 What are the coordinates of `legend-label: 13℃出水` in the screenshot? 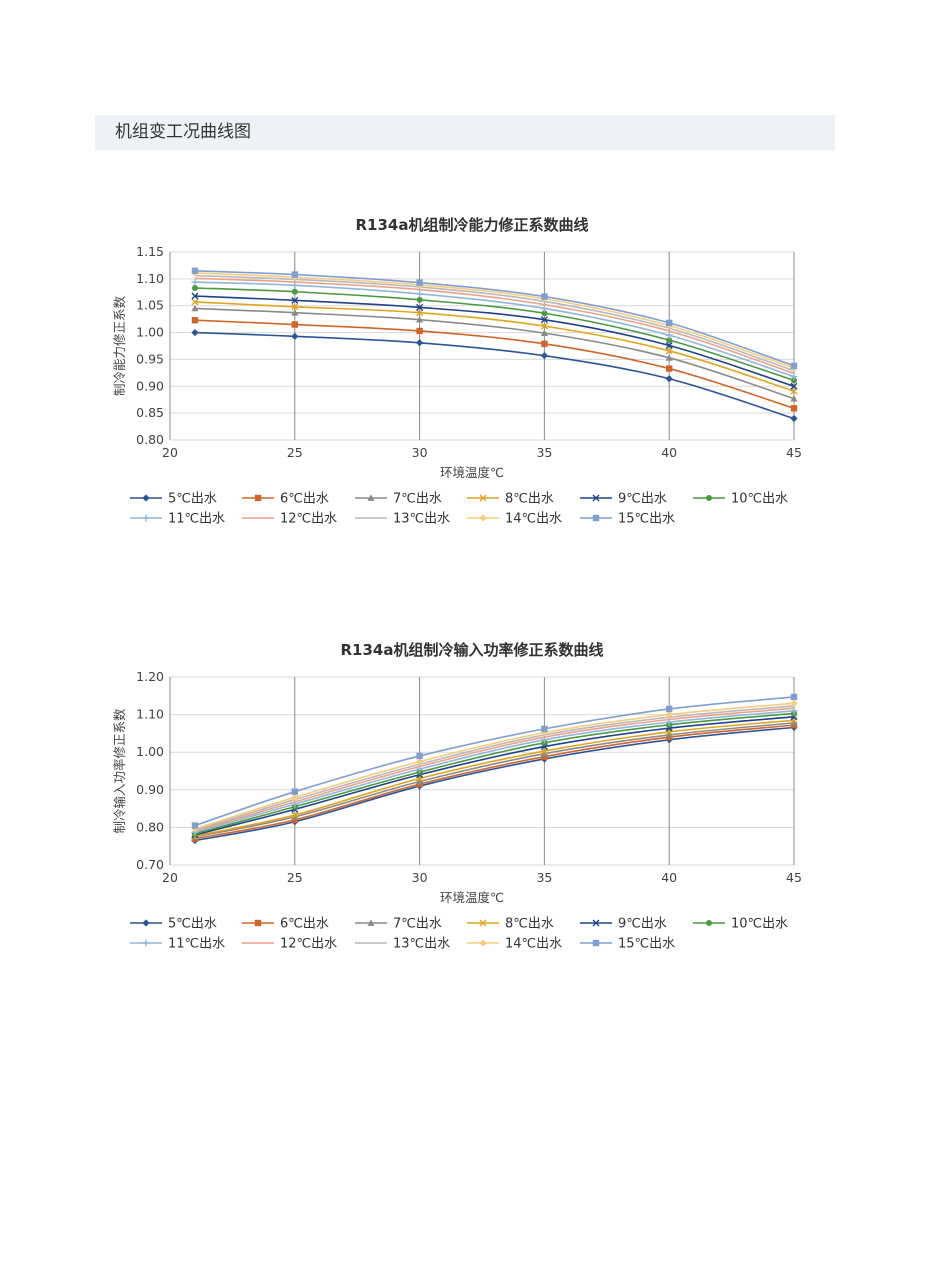 It's located at (421, 519).